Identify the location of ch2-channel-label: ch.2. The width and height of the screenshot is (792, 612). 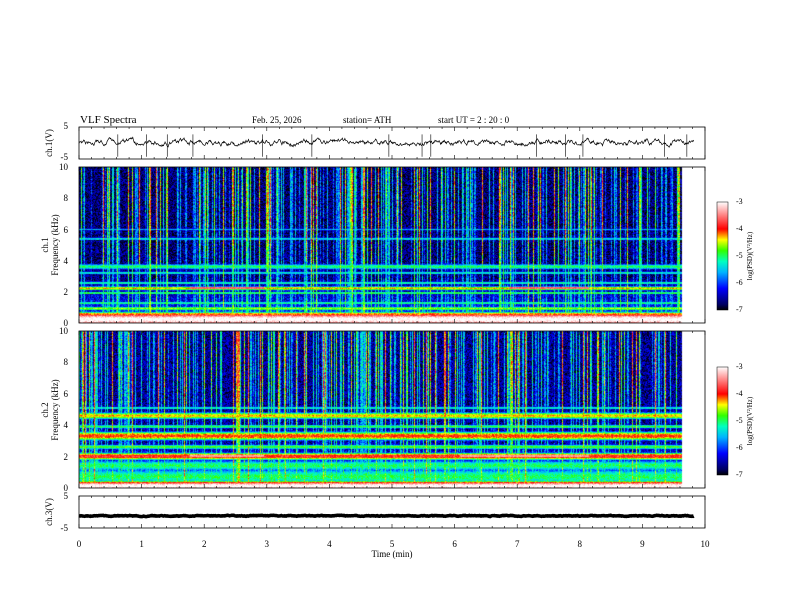
(45, 409).